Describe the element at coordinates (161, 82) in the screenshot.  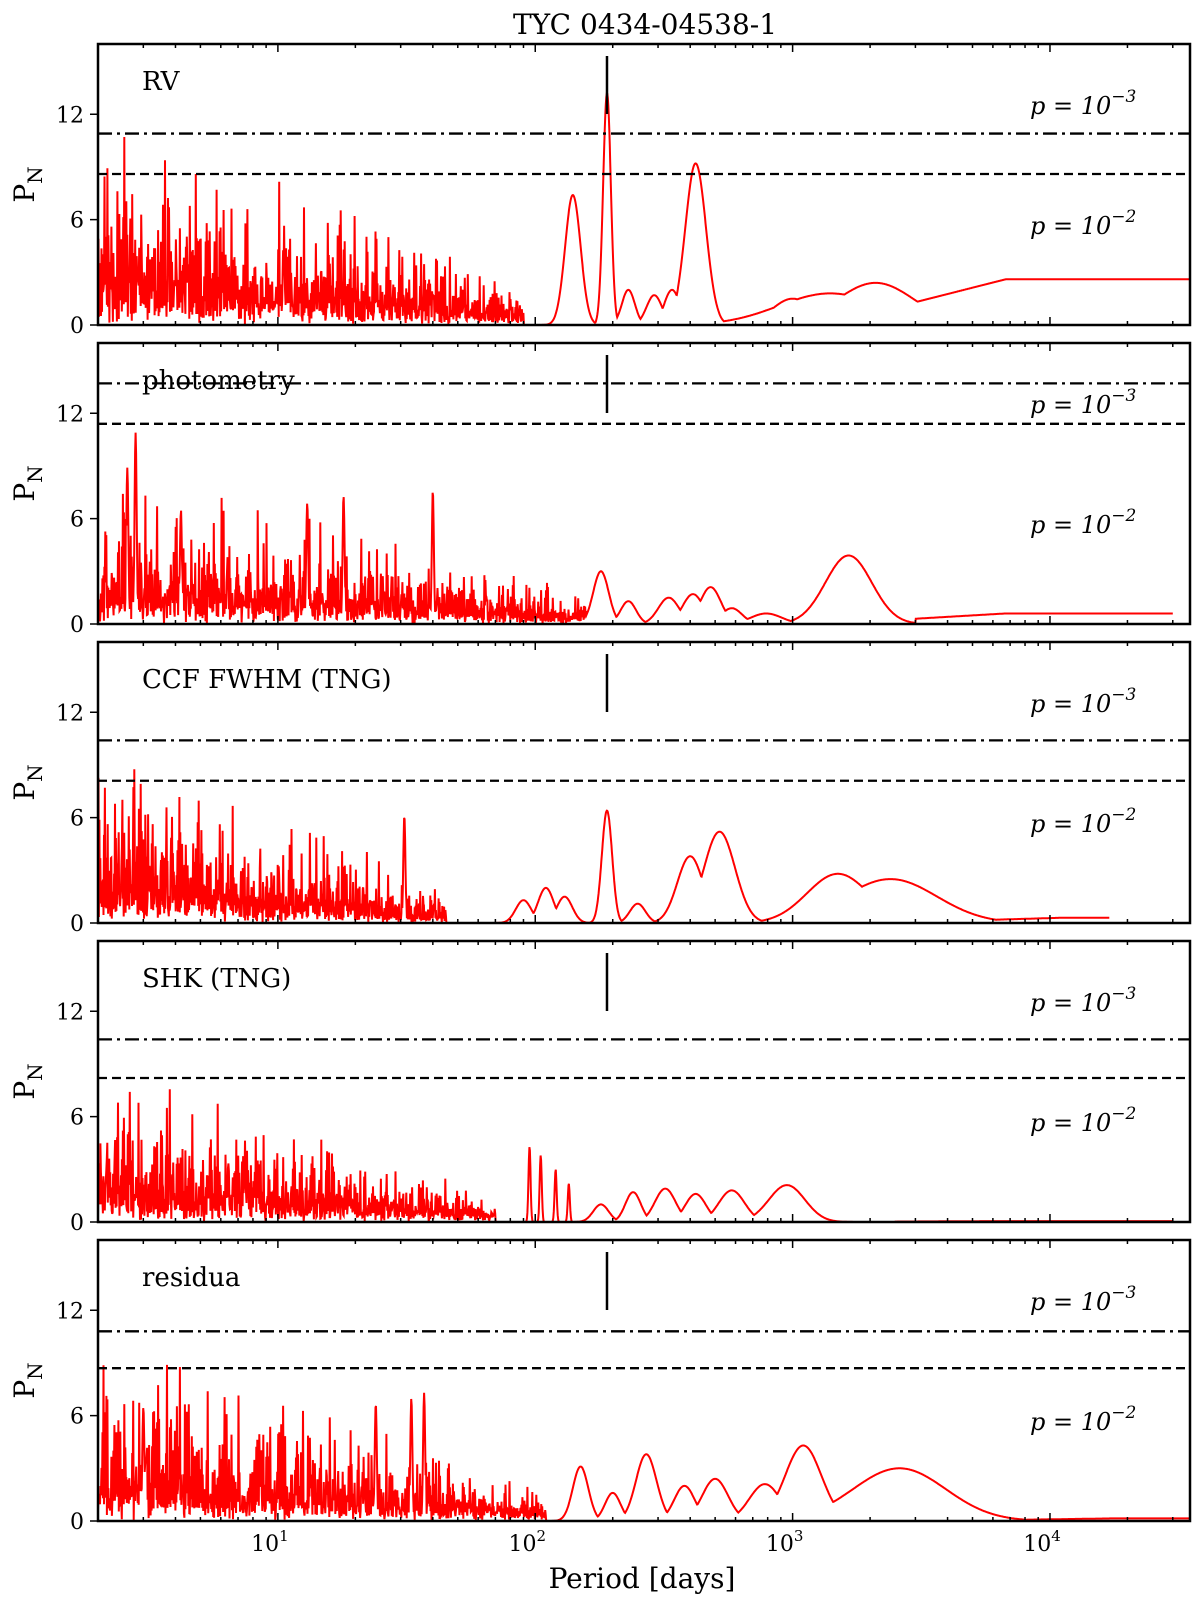
I see `panel-label: RV` at that location.